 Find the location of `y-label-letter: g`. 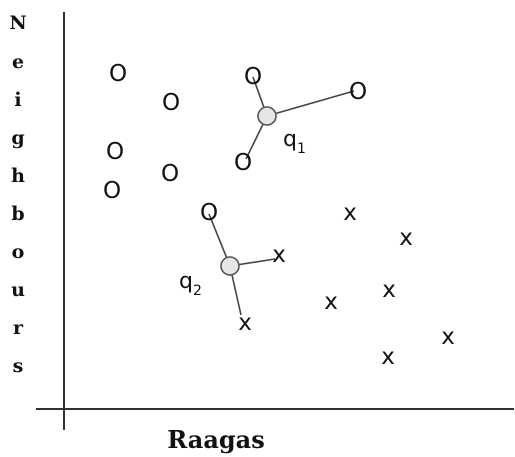

y-label-letter: g is located at coordinates (17, 138).